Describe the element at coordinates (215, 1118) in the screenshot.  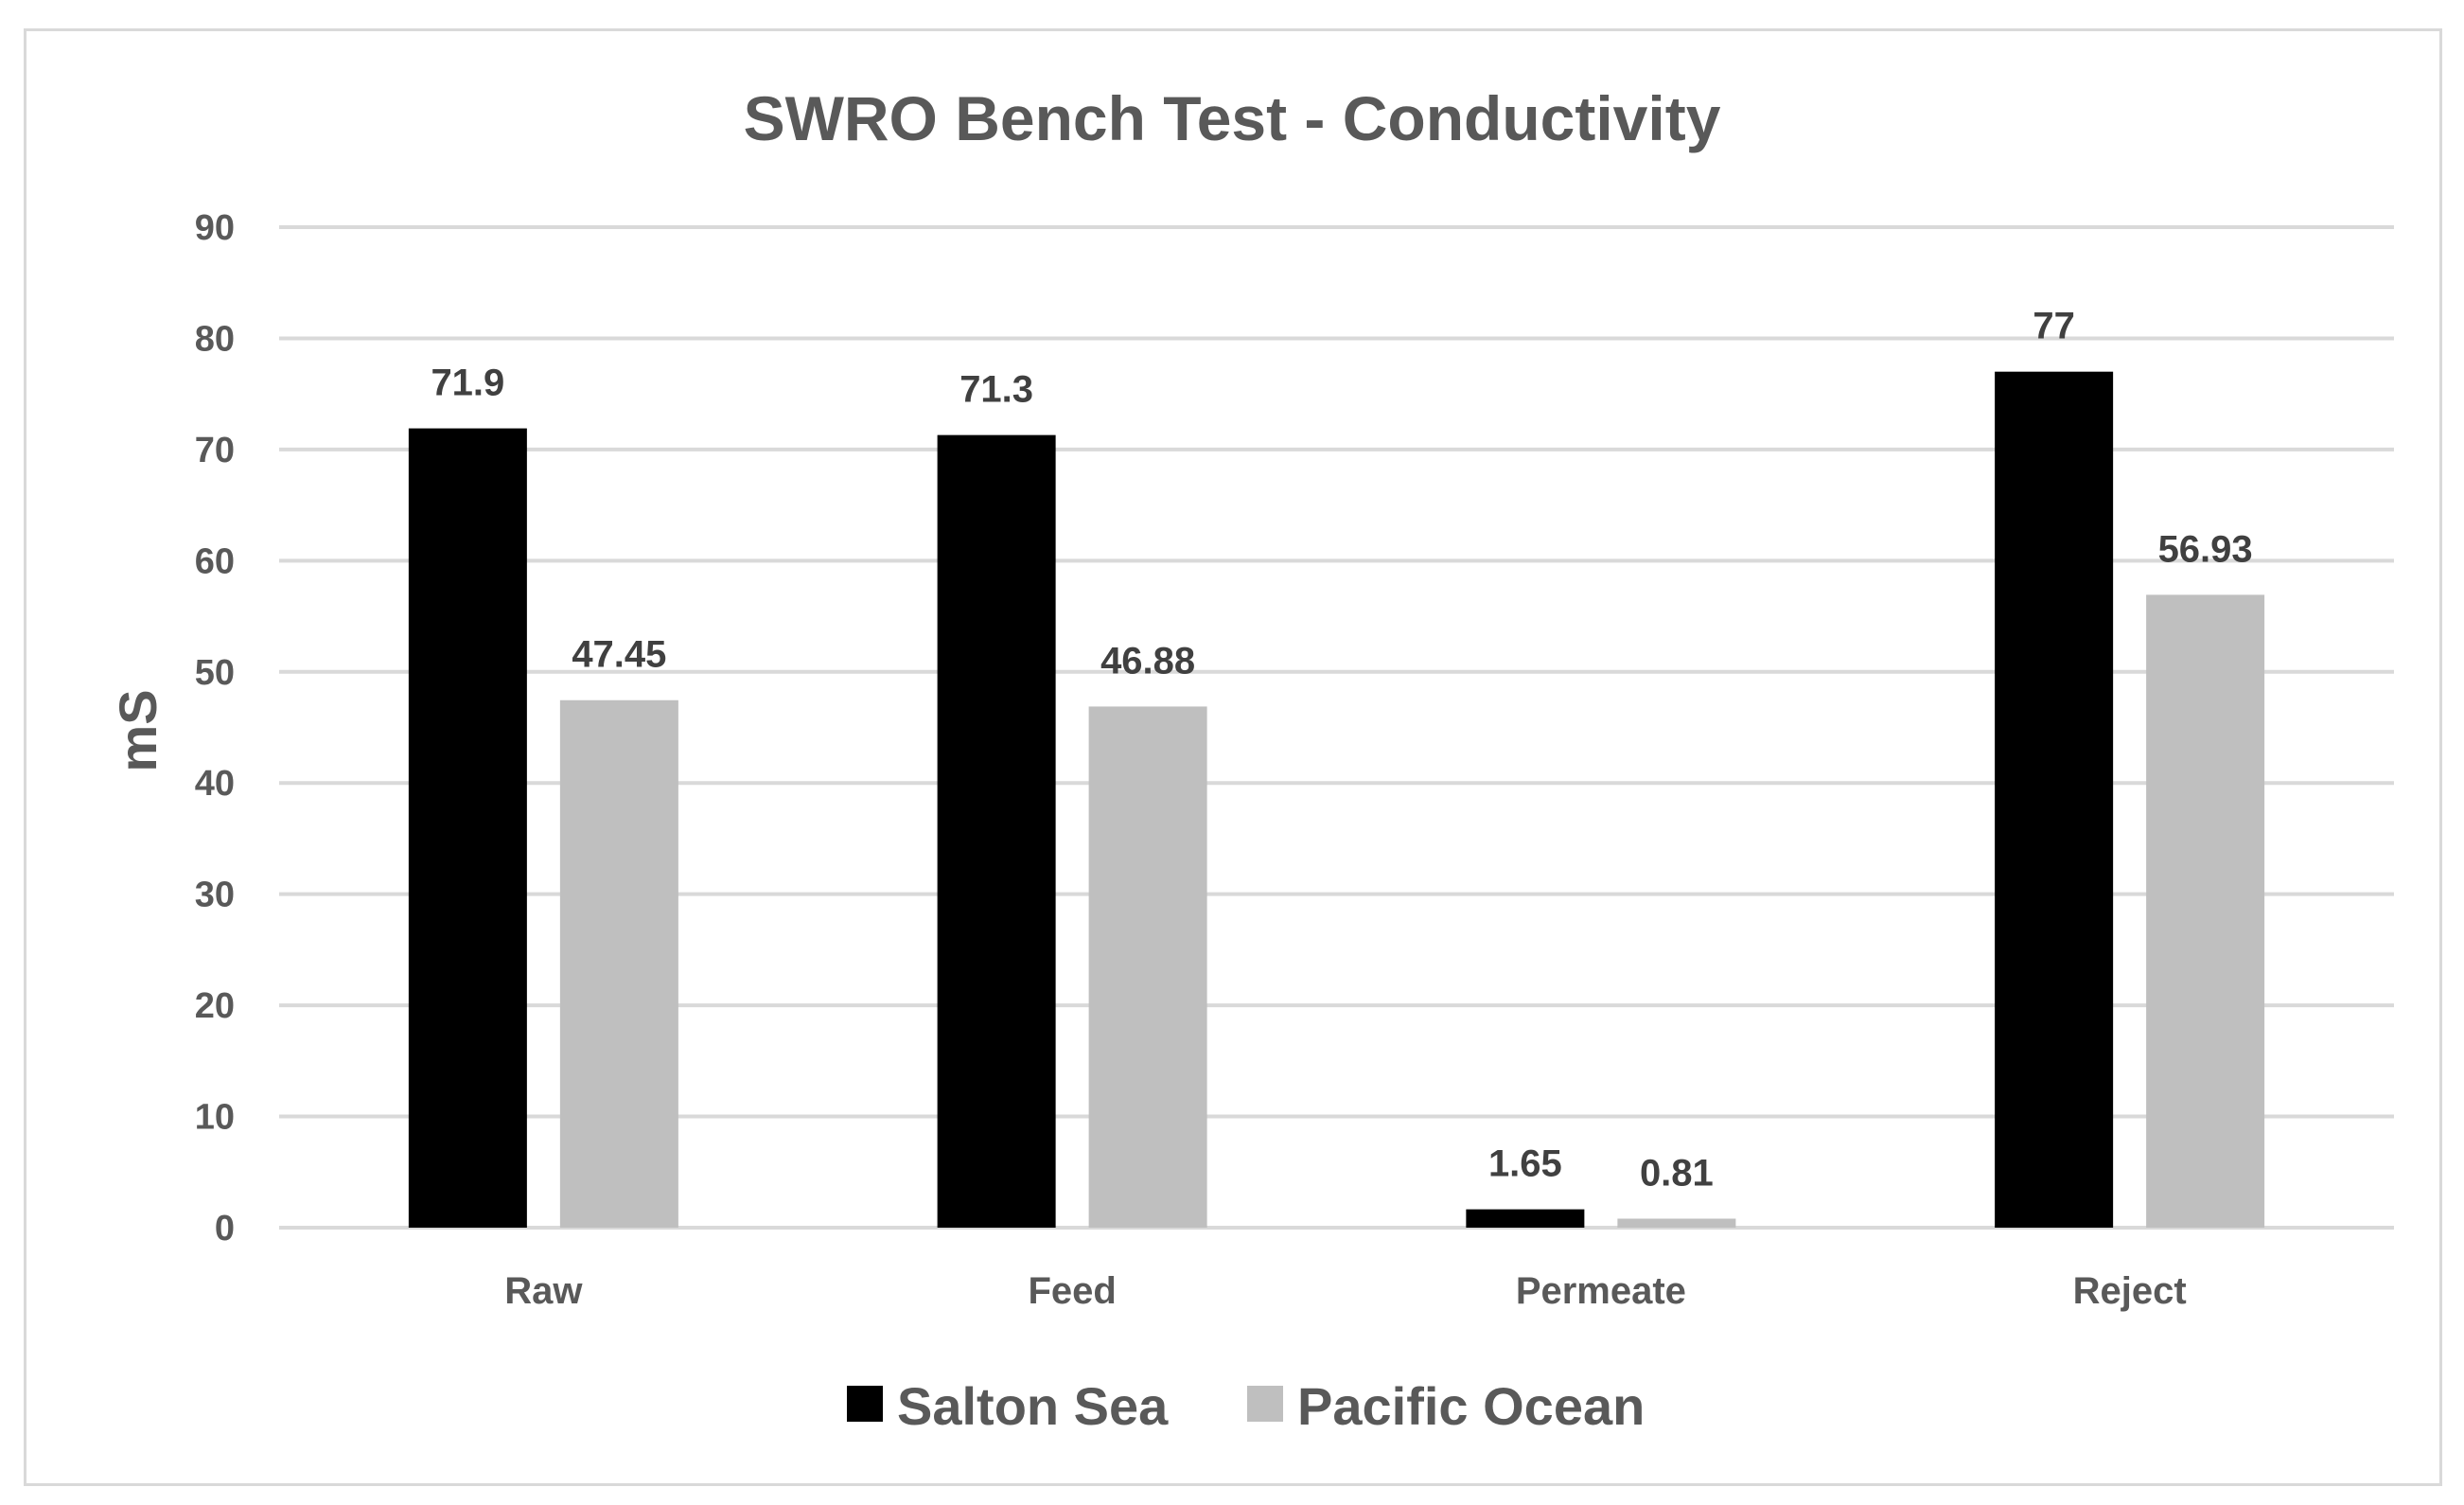
I see `y-tick-label: 10` at that location.